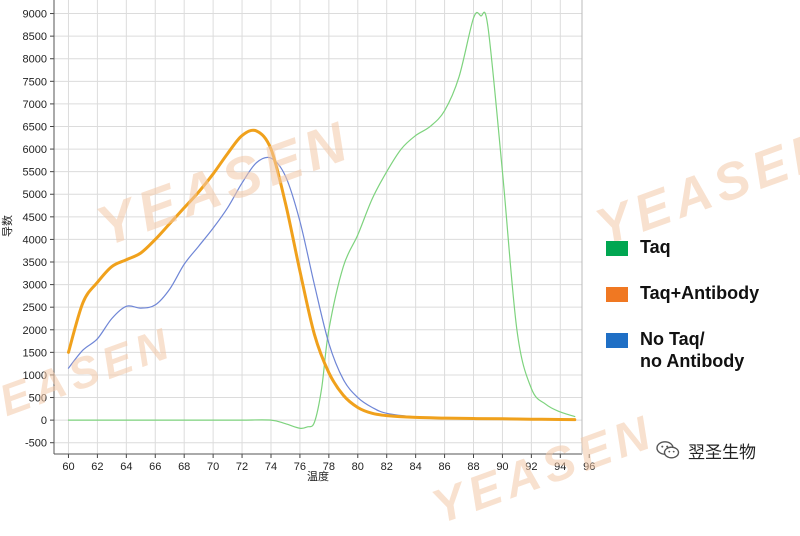  What do you see at coordinates (213, 467) in the screenshot?
I see `x-tick-label: 70` at bounding box center [213, 467].